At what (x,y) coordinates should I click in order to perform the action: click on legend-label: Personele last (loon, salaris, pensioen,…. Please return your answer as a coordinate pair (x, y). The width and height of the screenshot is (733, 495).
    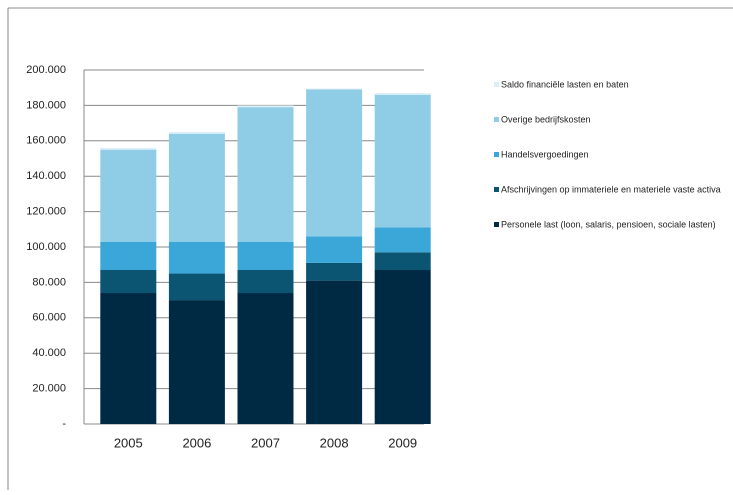
    Looking at the image, I should click on (608, 224).